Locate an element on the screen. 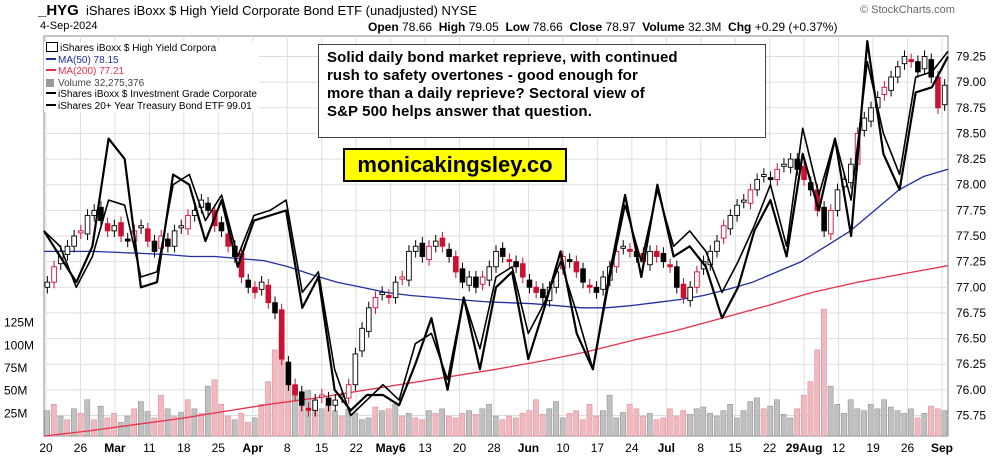  x-tick-label: 19 is located at coordinates (873, 448).